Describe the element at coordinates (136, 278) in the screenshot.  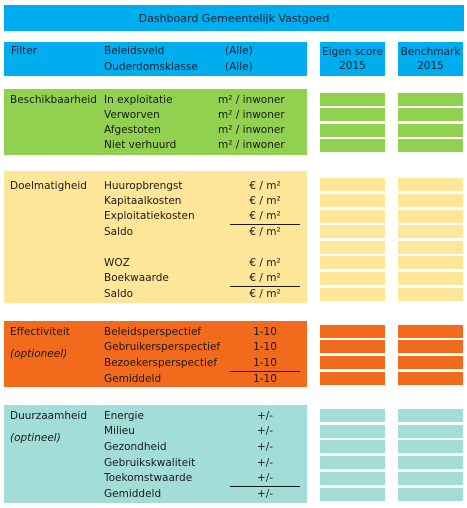
I see `metric-label: Boekwaarde` at that location.